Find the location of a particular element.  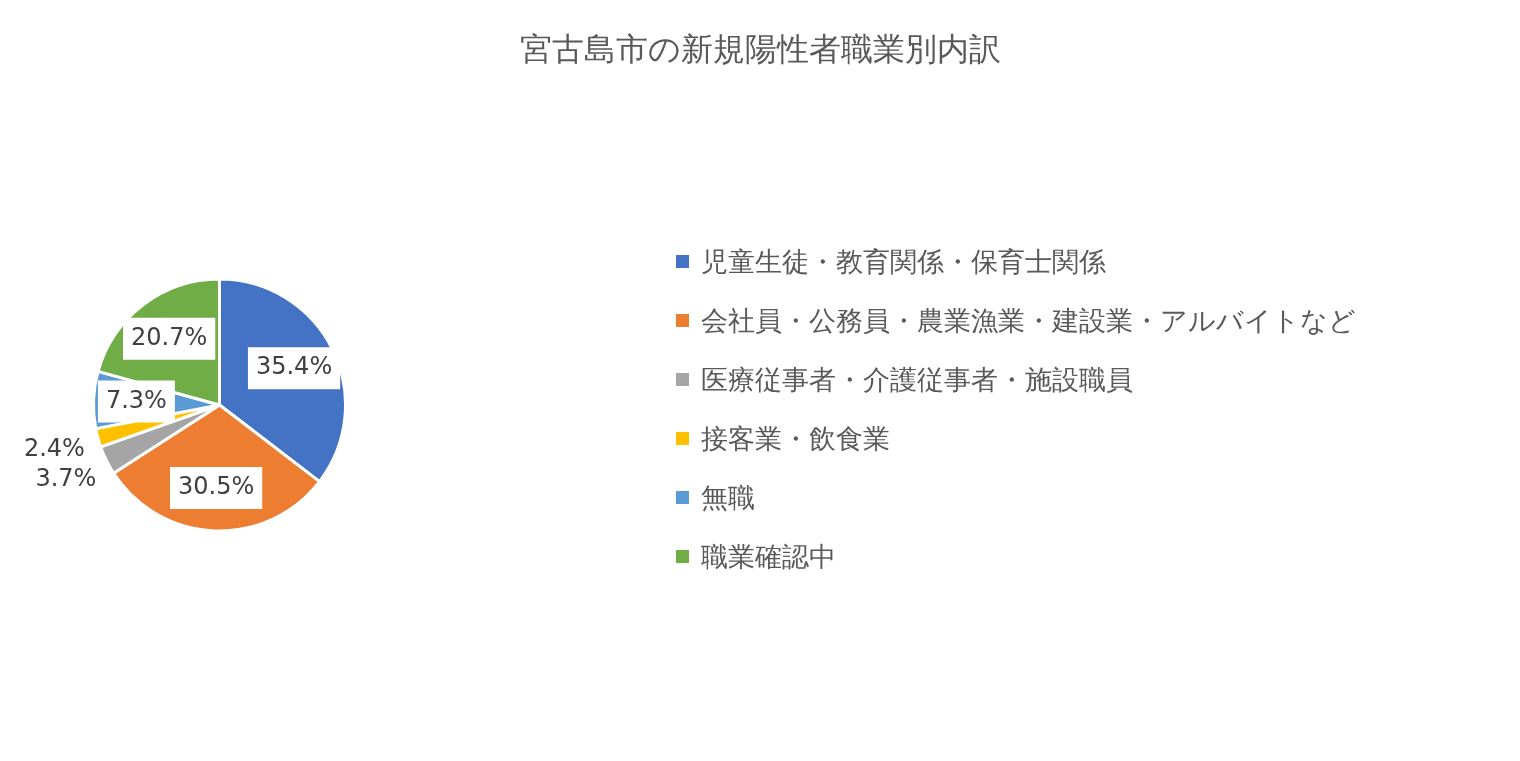

chart-title: 宮古島市の新規陽性者職業別内訳 is located at coordinates (760, 49).